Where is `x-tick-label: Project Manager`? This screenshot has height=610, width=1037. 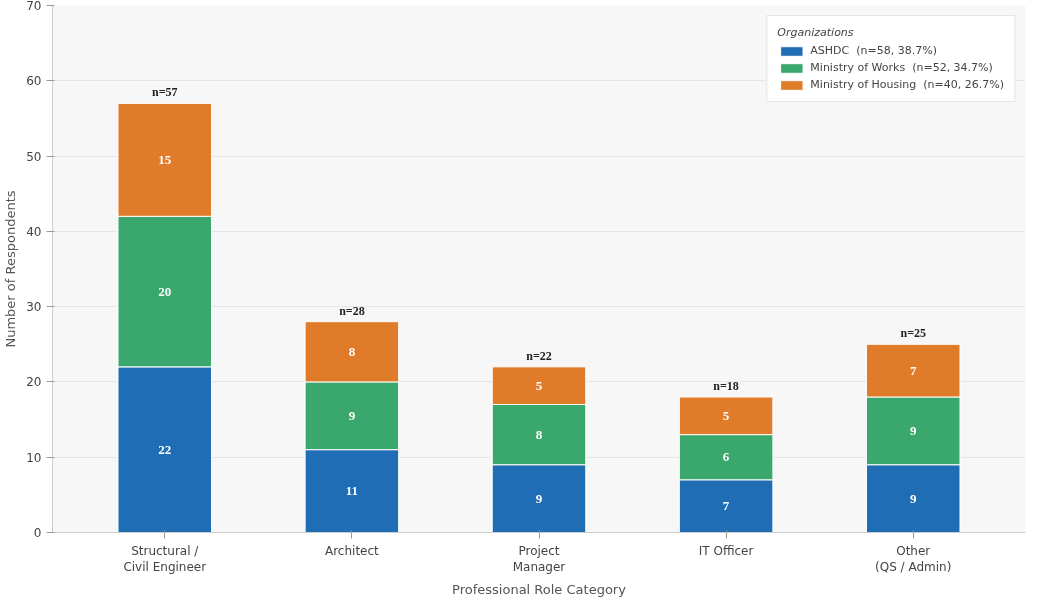
x-tick-label: Project Manager is located at coordinates (539, 559).